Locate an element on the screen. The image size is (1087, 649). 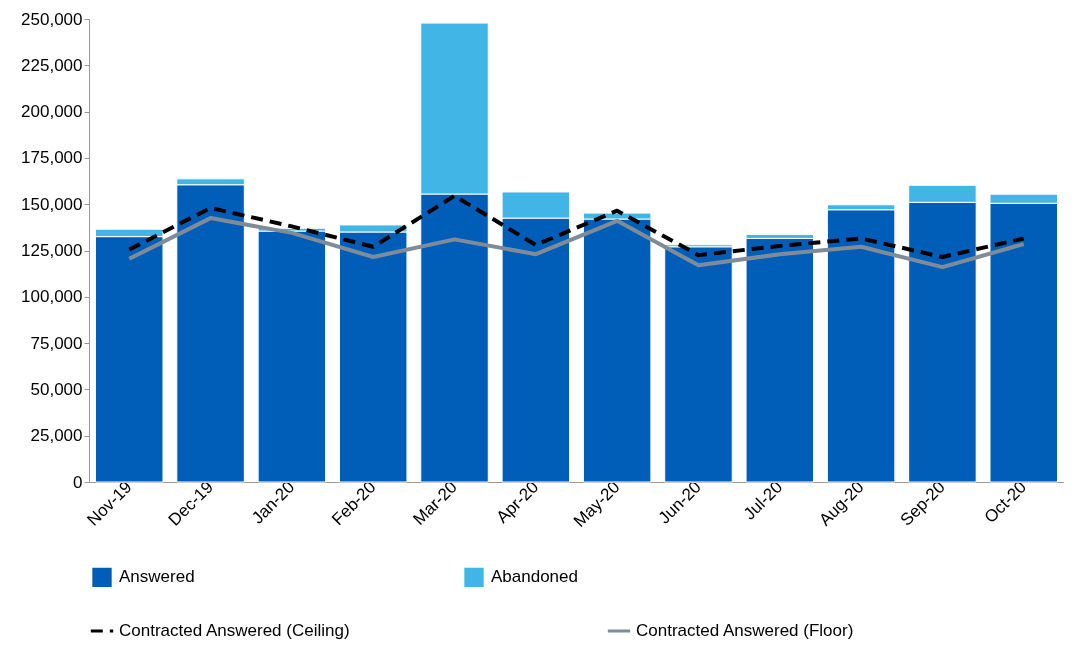
y-tick-label: 75,000 is located at coordinates (56, 343).